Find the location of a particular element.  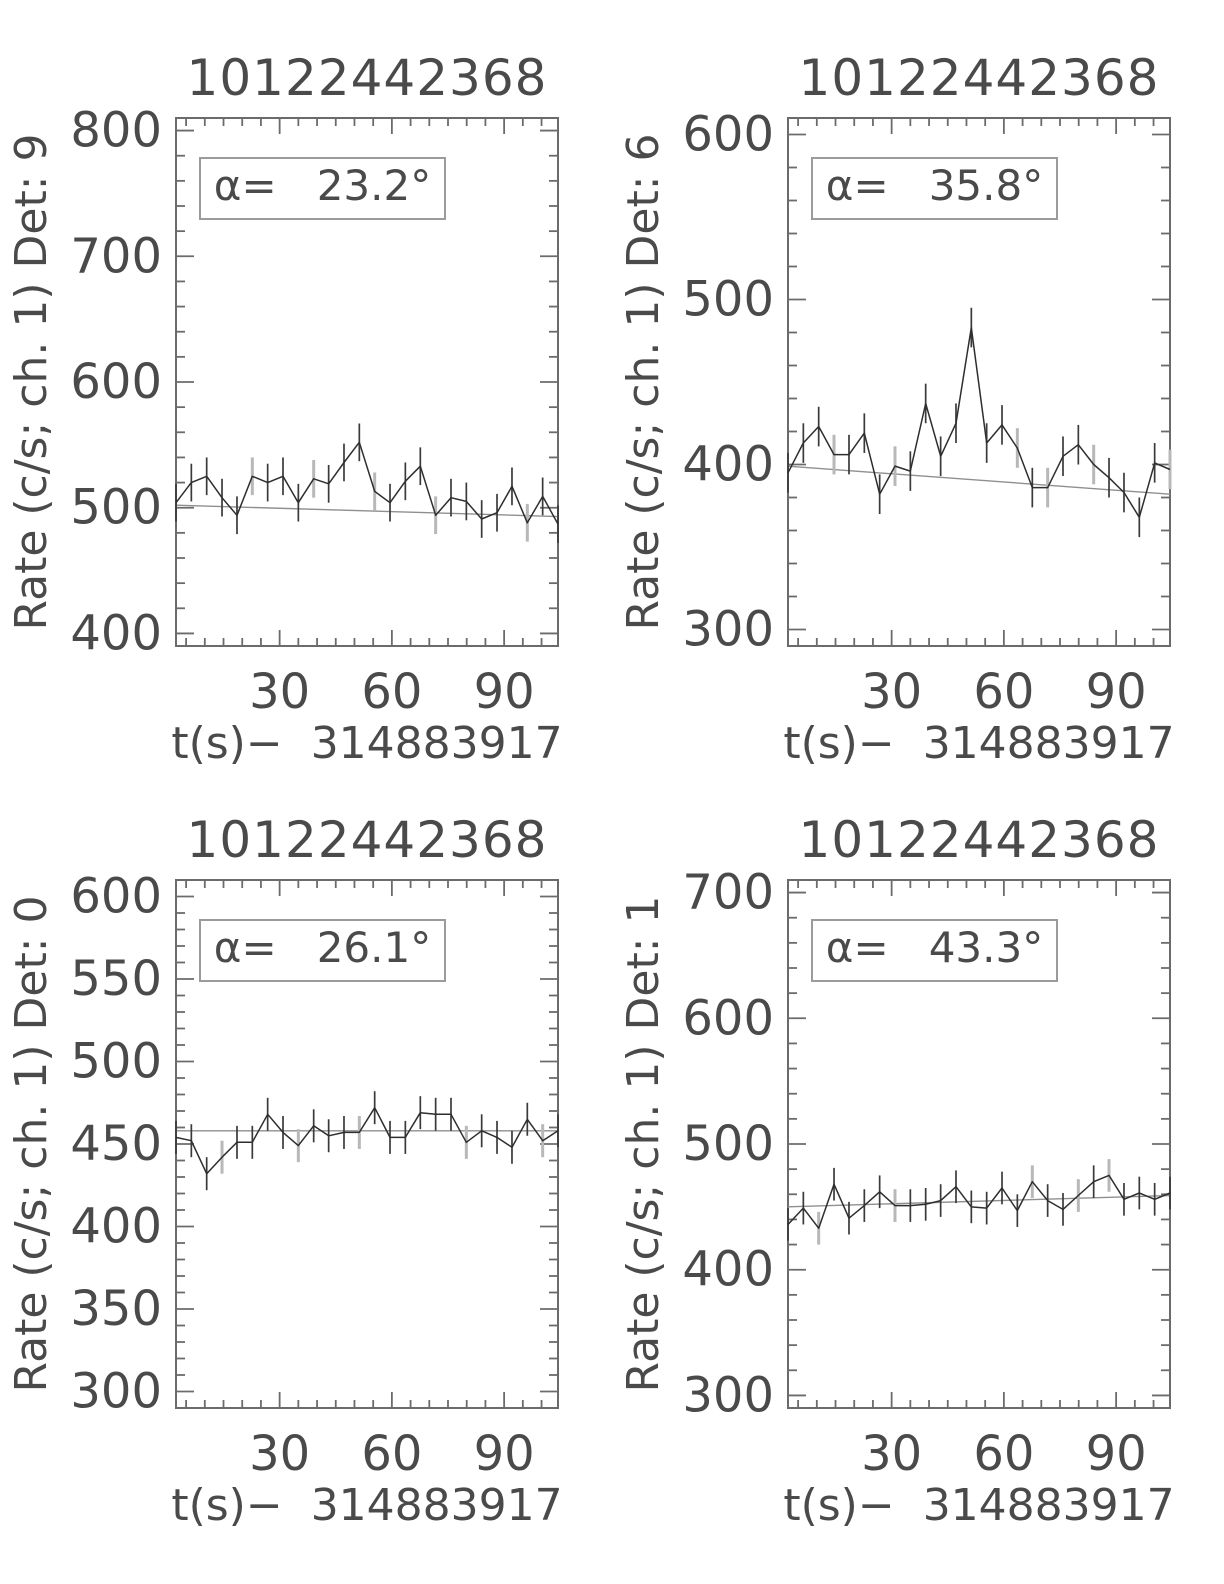

axis-frame is located at coordinates (979, 382).